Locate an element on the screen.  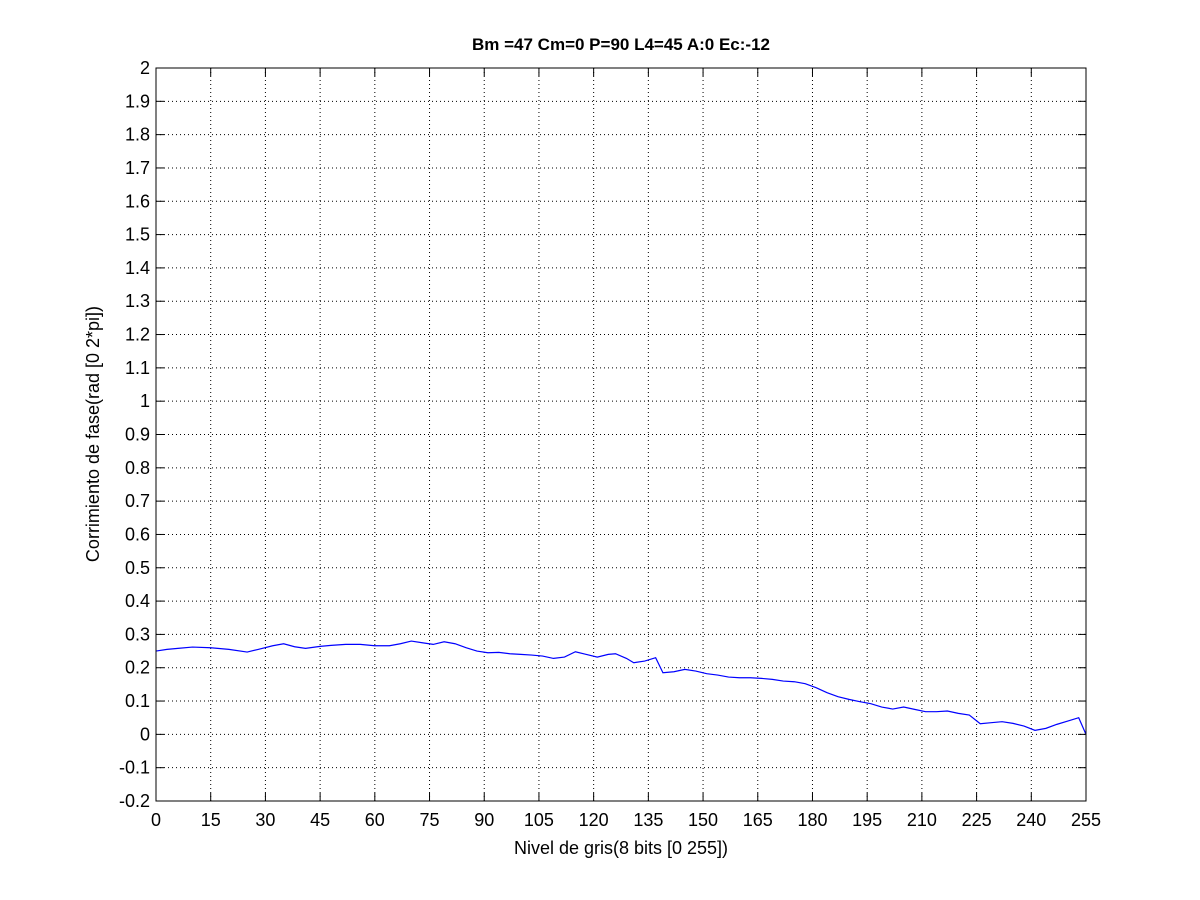
y-tick-label: 0 is located at coordinates (145, 734).